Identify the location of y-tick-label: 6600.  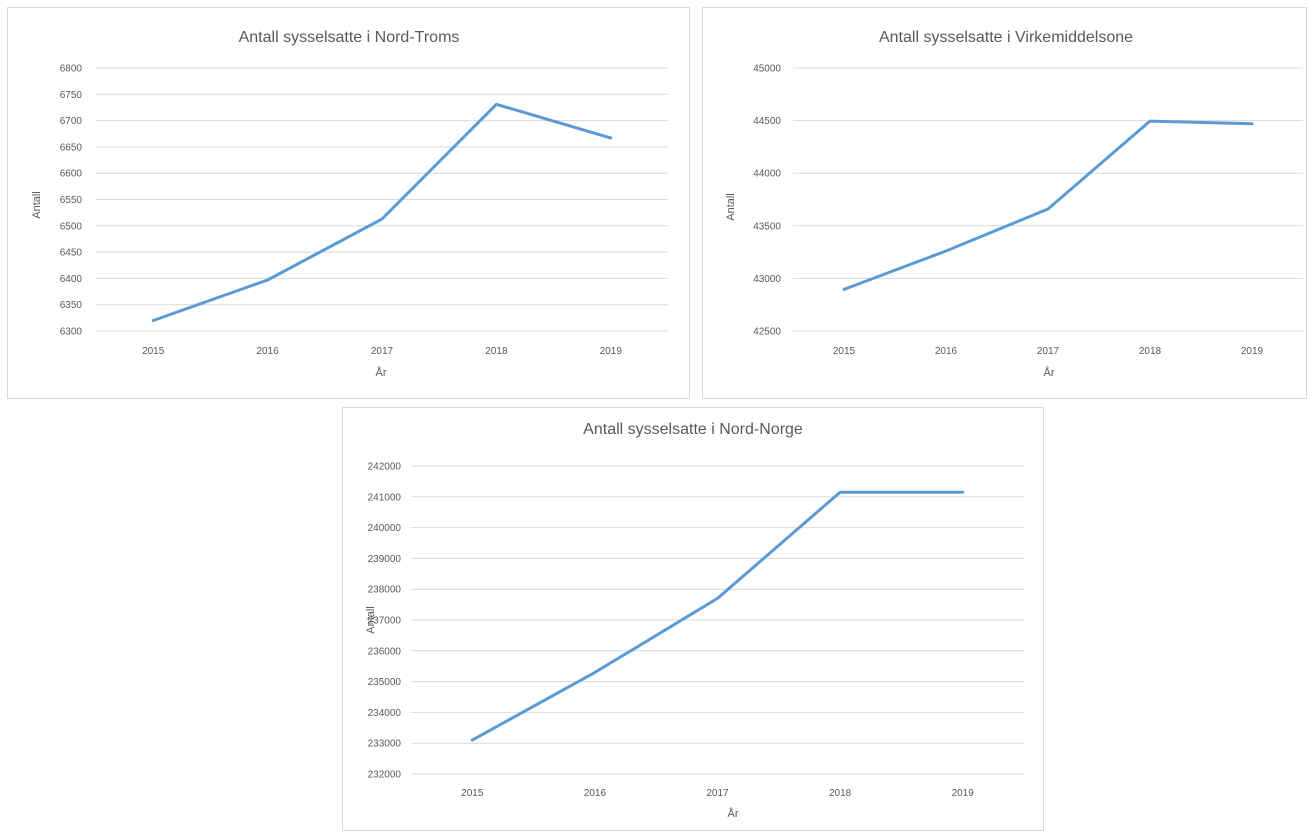
(71, 174).